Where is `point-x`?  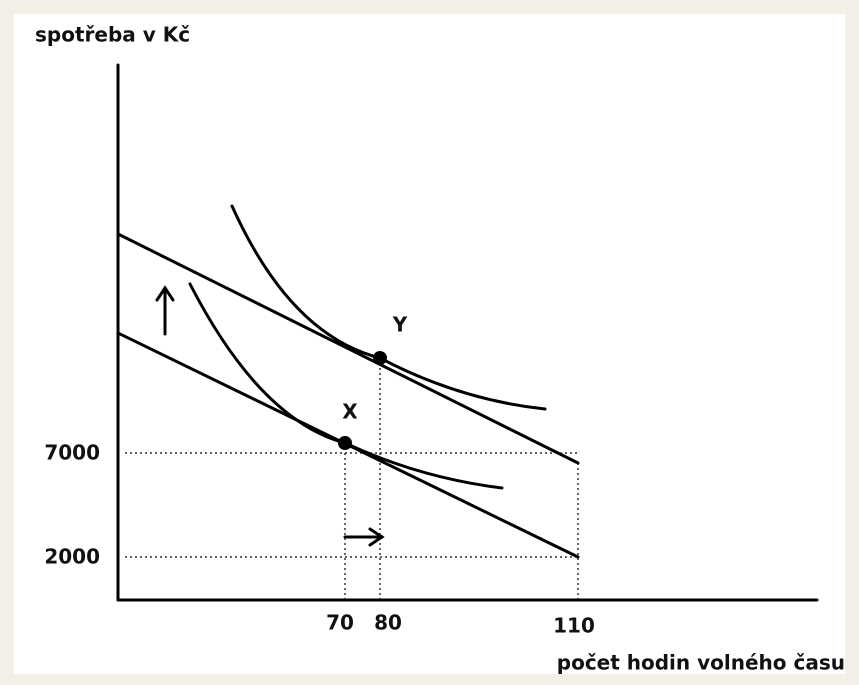 point-x is located at coordinates (345, 443).